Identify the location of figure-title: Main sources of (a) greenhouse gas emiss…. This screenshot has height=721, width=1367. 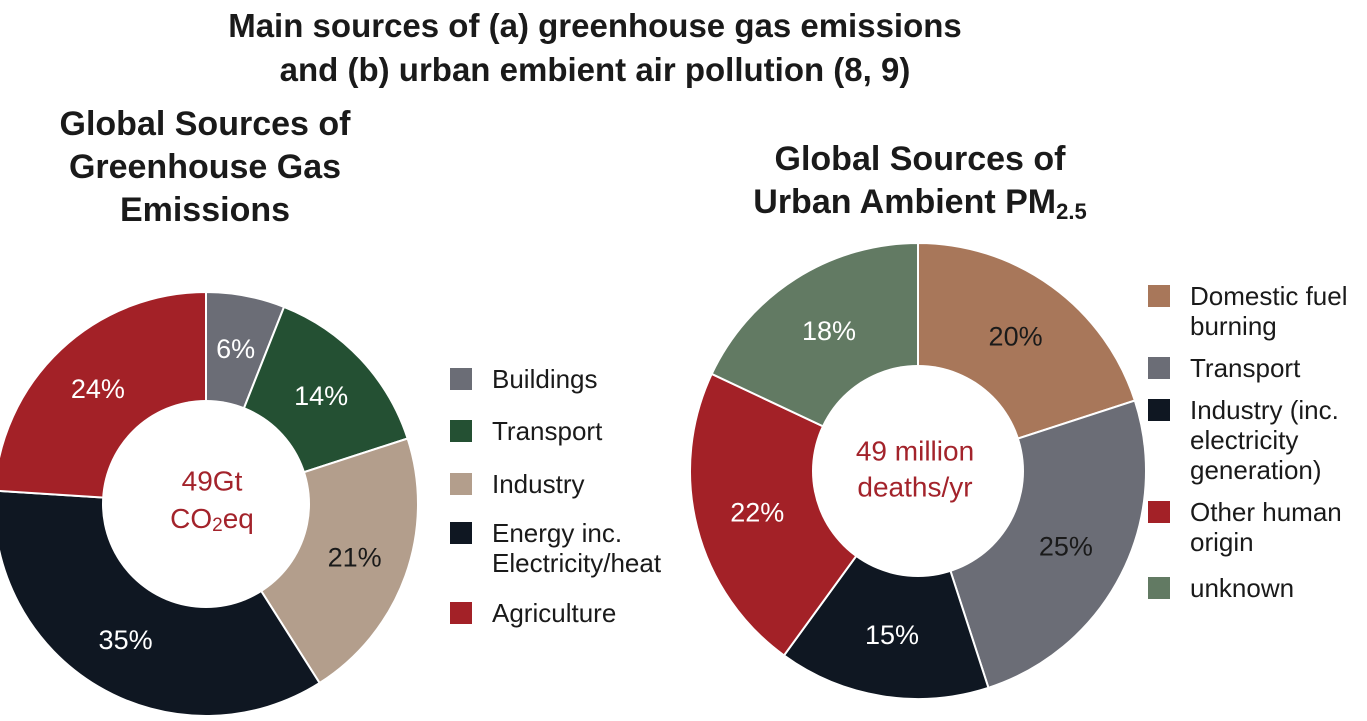
(595, 48).